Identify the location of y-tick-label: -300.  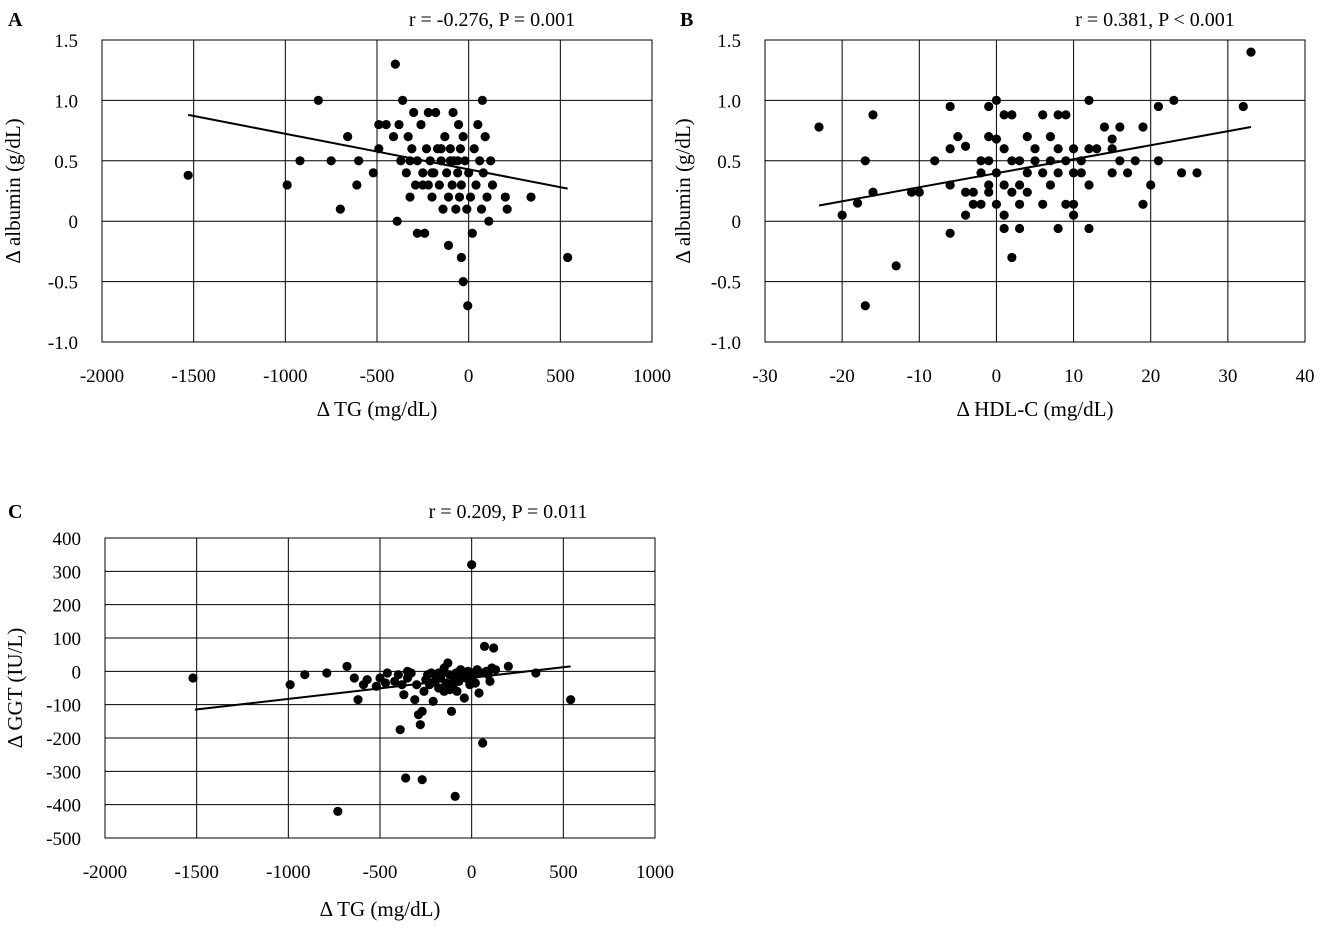
(63, 772).